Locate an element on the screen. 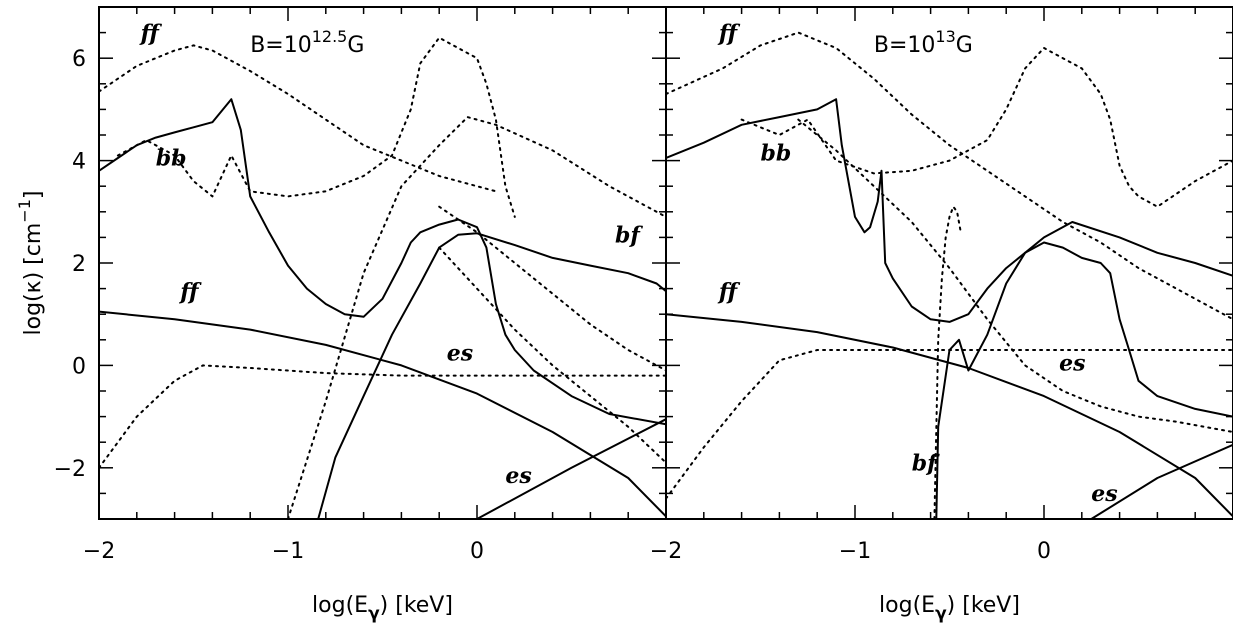  y-tick-label: −2 is located at coordinates (70, 469).